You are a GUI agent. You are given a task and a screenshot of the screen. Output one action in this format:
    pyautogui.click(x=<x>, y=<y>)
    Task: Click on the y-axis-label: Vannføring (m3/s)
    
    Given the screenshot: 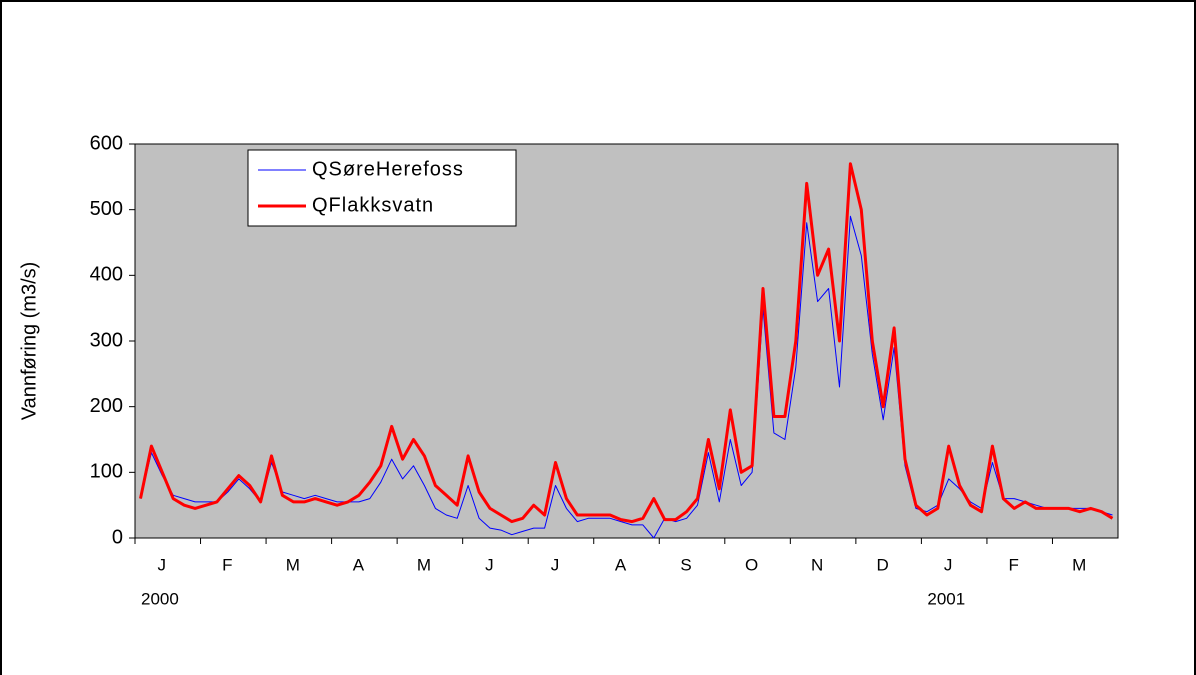 What is the action you would take?
    pyautogui.click(x=29, y=341)
    